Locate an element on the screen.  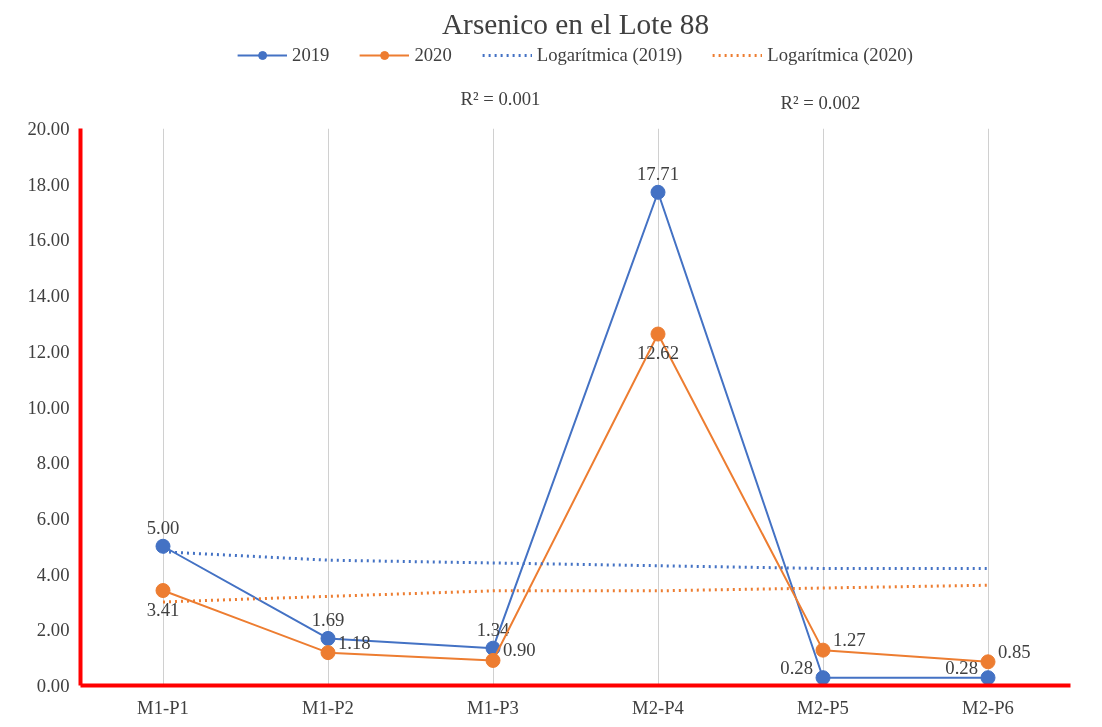
chart-title: Arsenico en el Lote 88 is located at coordinates (575, 23).